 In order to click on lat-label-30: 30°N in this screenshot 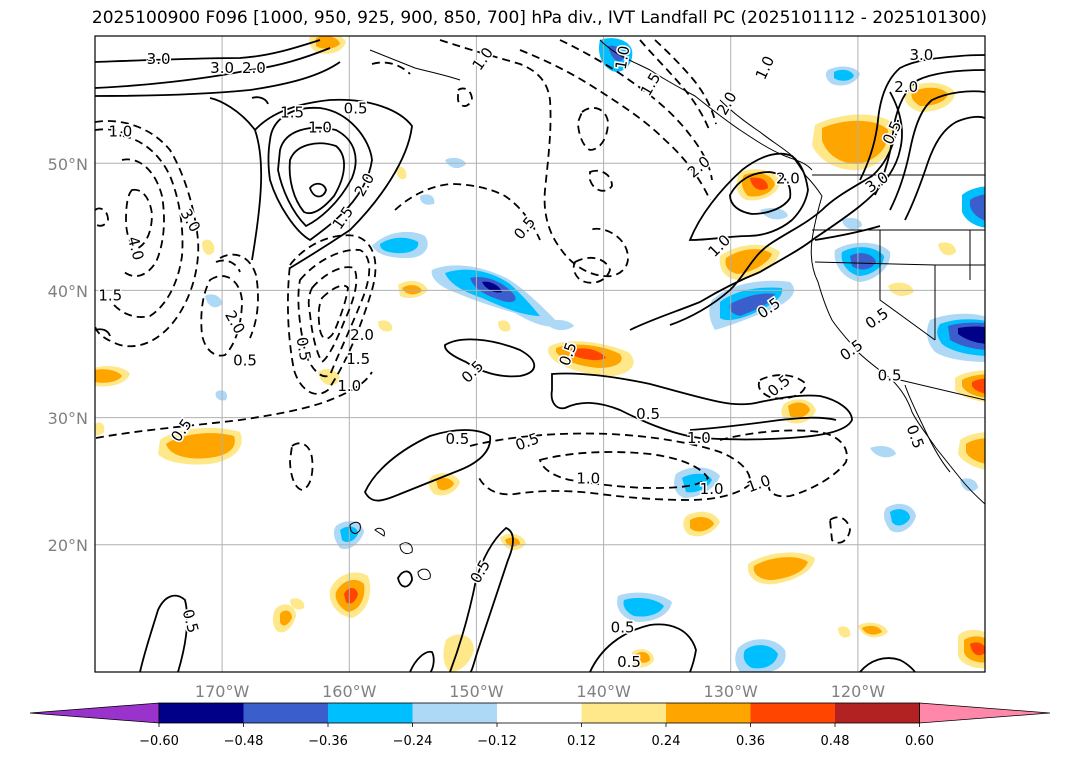, I will do `click(68, 418)`.